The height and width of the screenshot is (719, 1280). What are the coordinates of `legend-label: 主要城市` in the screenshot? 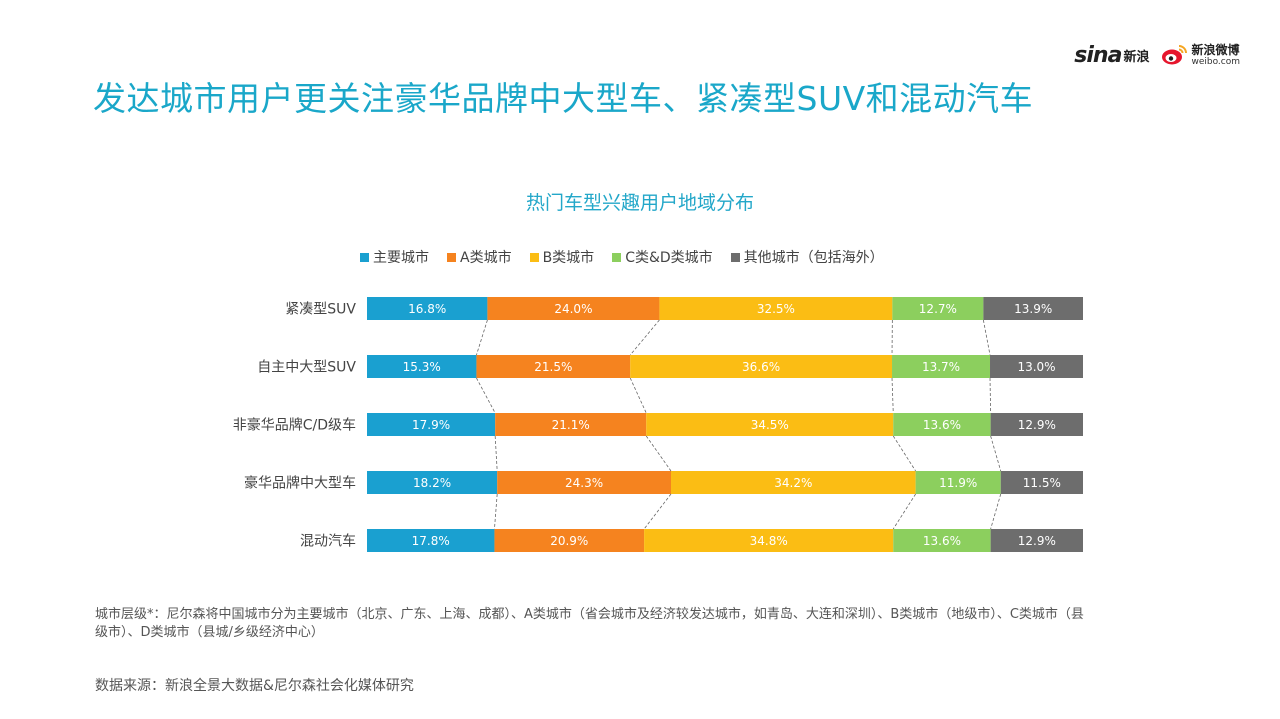 It's located at (401, 258).